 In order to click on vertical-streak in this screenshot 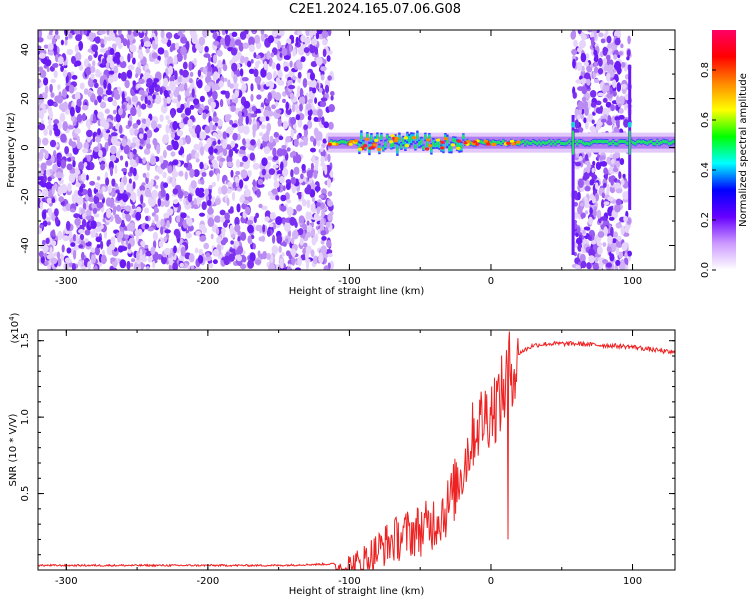, I will do `click(573, 185)`.